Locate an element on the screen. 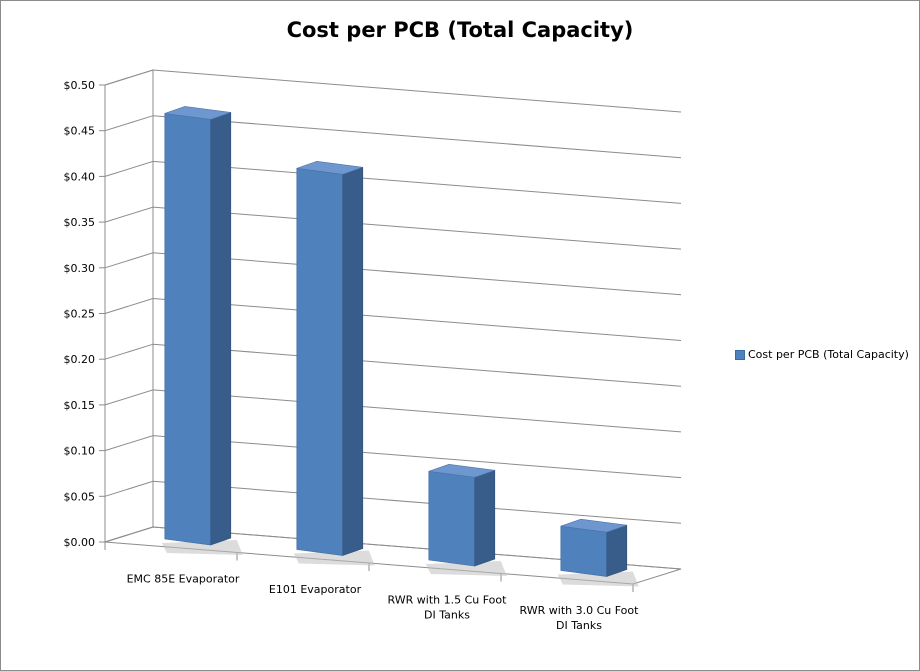 This screenshot has height=671, width=920. y-tick-label: $0.25 is located at coordinates (80, 314).